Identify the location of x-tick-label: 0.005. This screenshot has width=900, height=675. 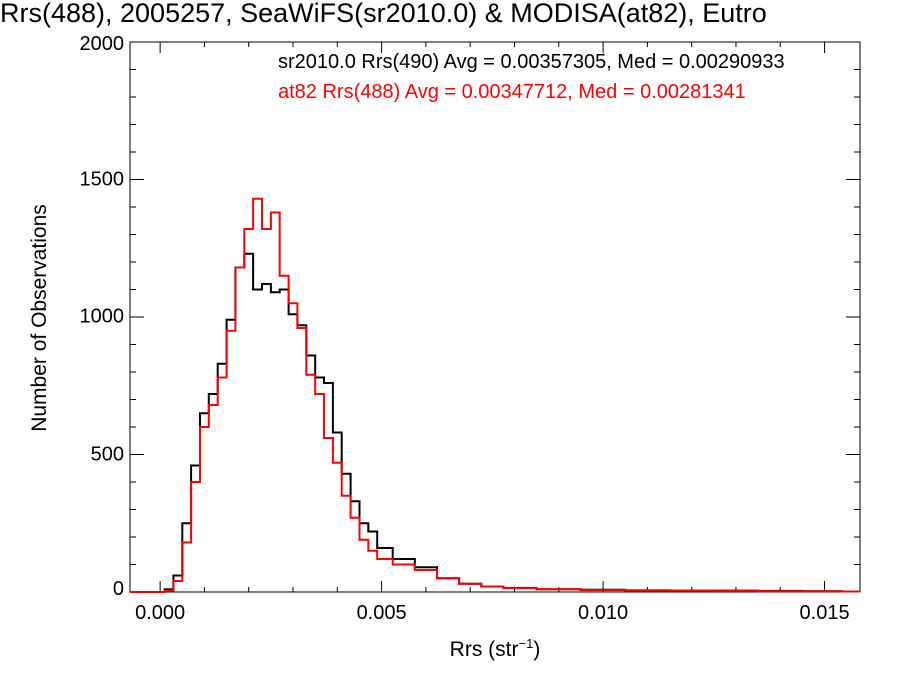
(381, 613).